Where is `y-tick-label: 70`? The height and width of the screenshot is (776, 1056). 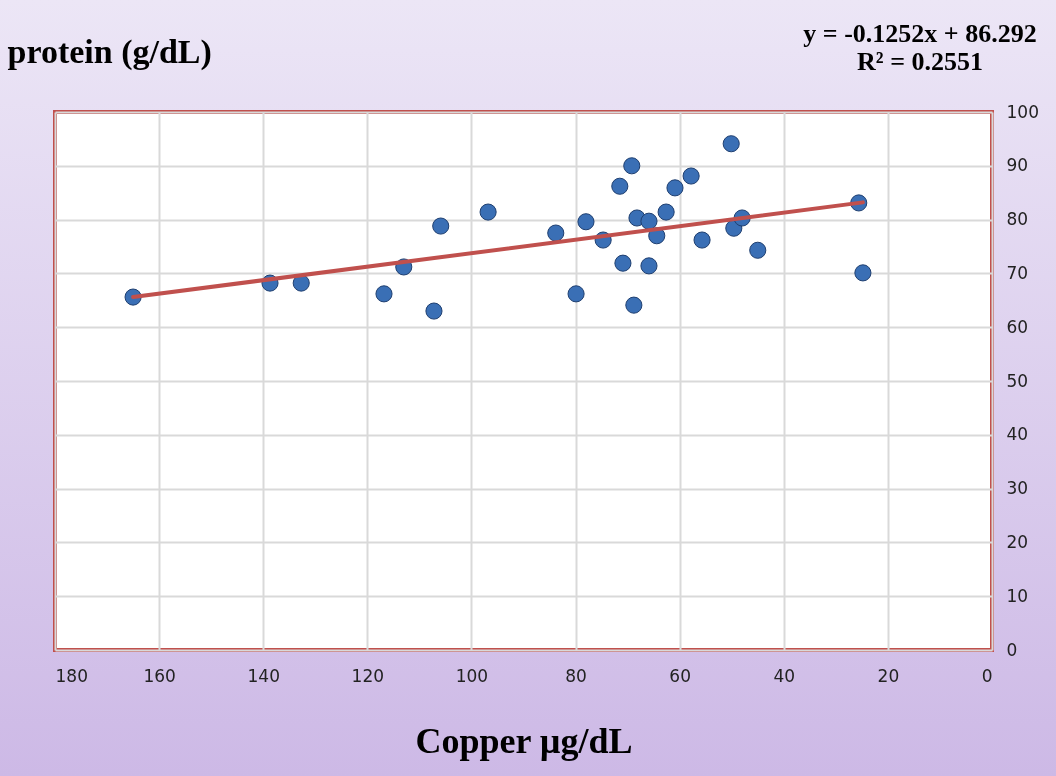 y-tick-label: 70 is located at coordinates (1017, 272).